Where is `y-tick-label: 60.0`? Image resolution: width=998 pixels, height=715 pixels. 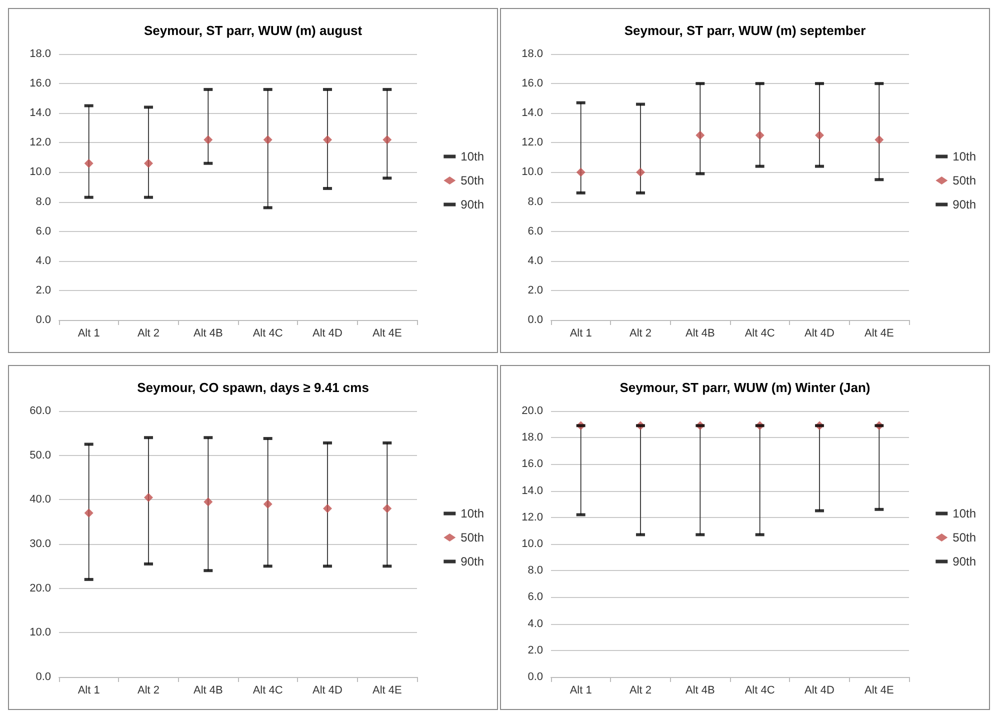
y-tick-label: 60.0 is located at coordinates (40, 411).